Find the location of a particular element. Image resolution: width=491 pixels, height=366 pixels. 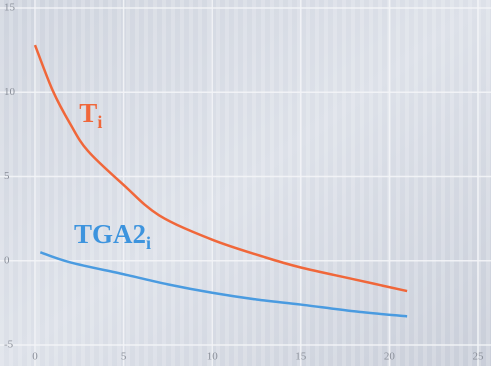

annotation-text: TGA2 is located at coordinates (110, 234).